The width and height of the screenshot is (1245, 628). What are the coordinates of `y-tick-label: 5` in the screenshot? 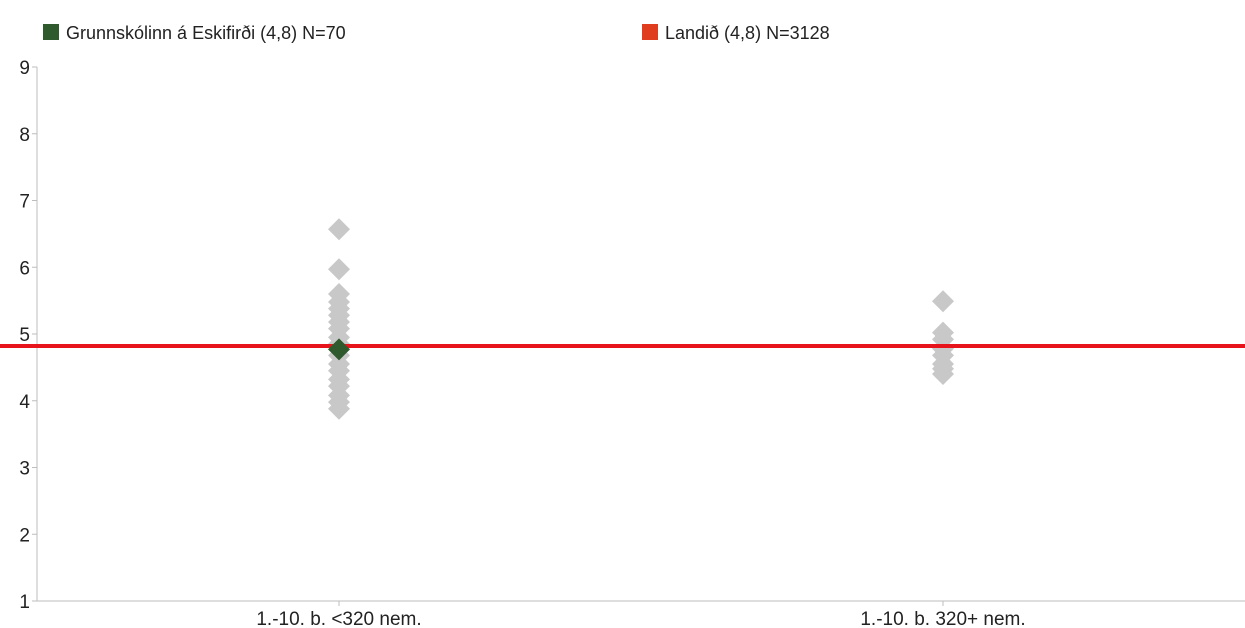 It's located at (24, 335).